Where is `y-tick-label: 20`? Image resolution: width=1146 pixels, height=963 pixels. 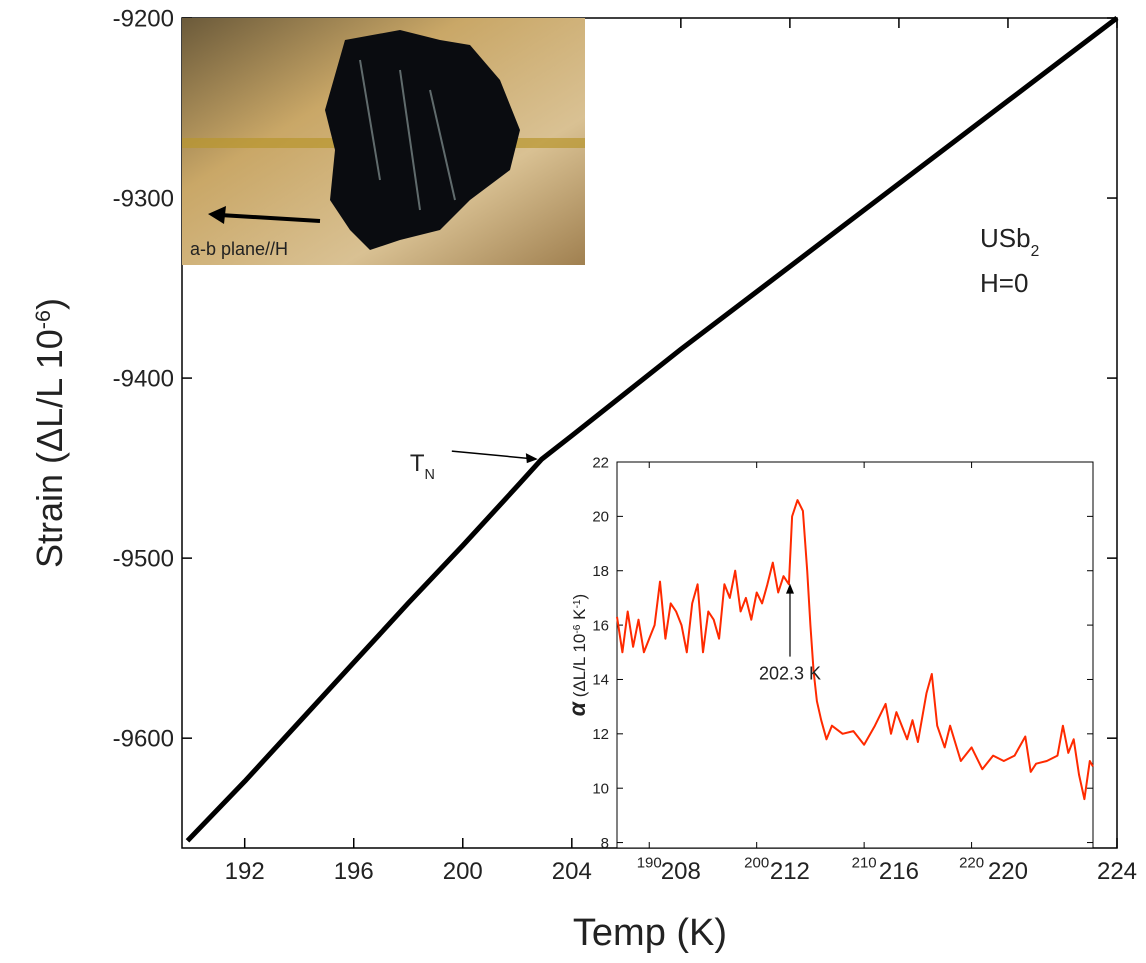 y-tick-label: 20 is located at coordinates (600, 517).